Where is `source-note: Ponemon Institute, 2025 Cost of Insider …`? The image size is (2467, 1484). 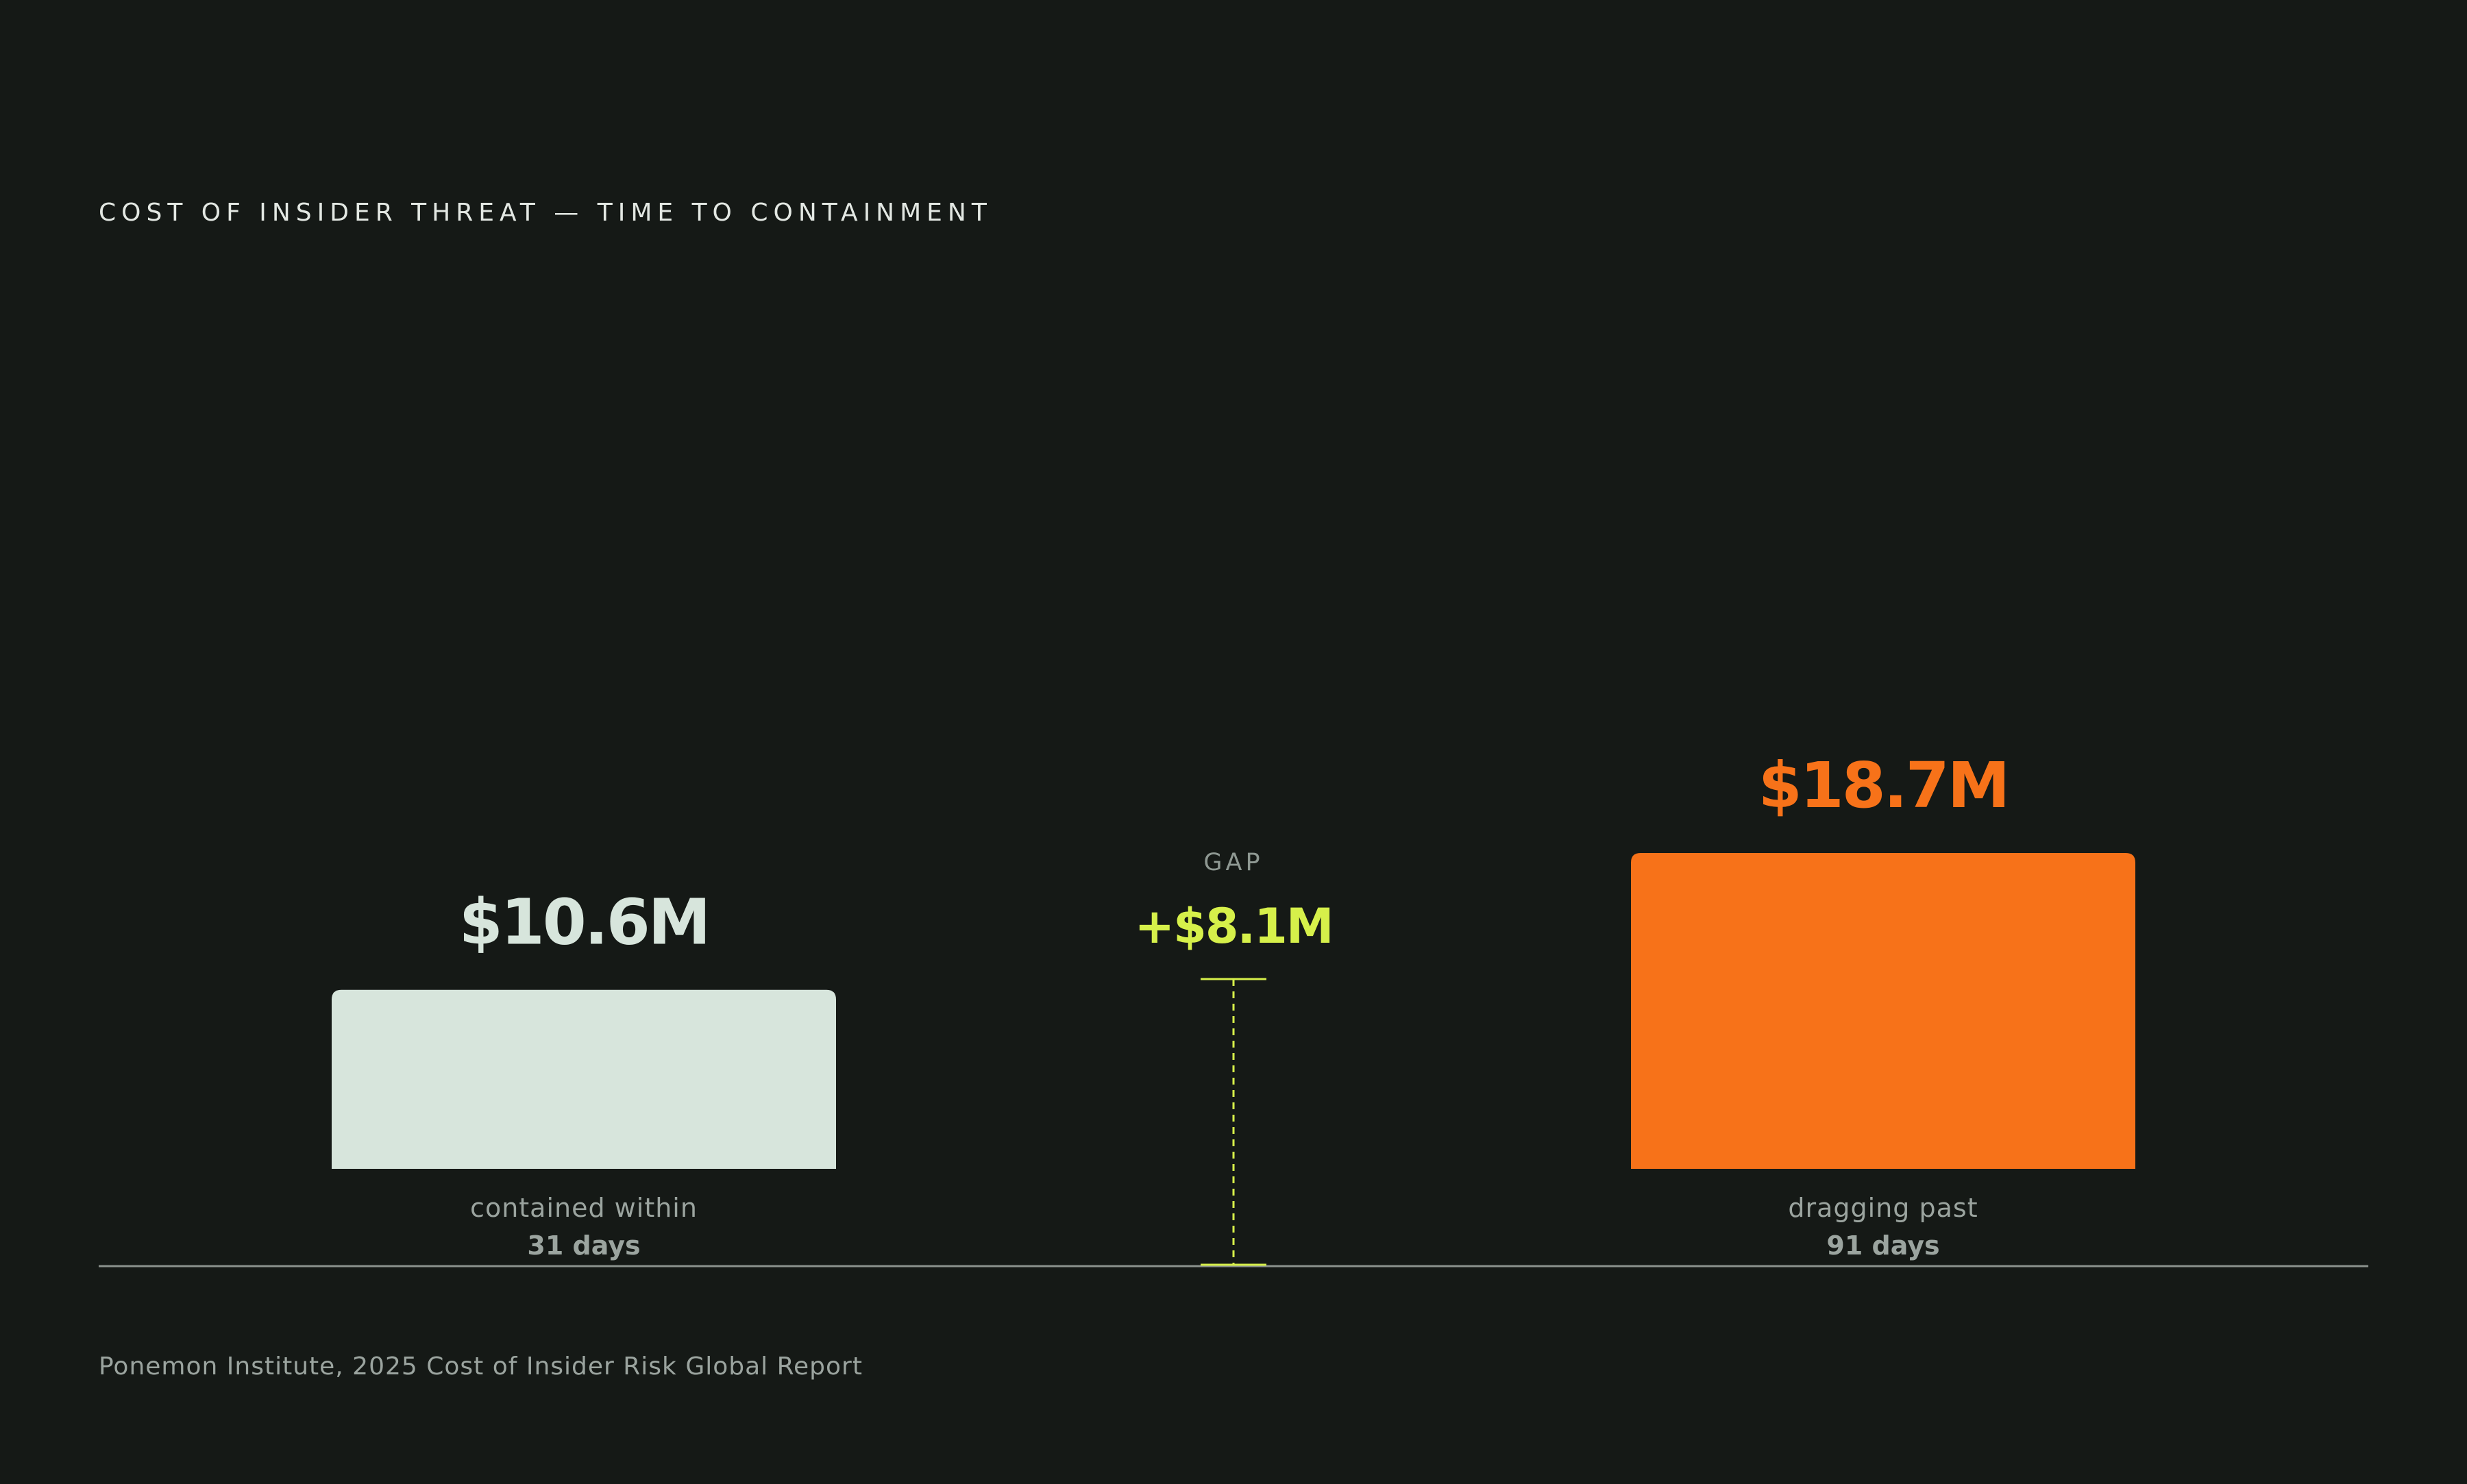
source-note: Ponemon Institute, 2025 Cost of Insider … is located at coordinates (481, 1366).